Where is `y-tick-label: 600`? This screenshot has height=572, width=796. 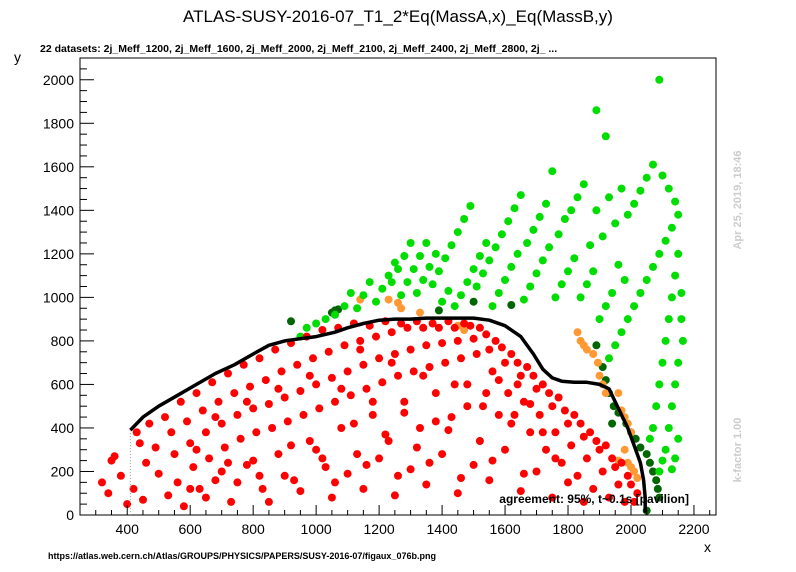
y-tick-label: 600 is located at coordinates (63, 384).